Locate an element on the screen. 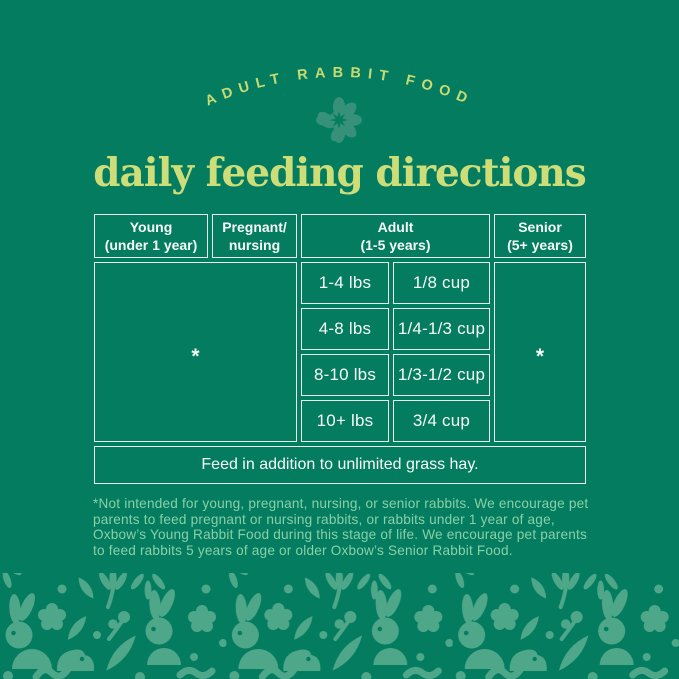 Image resolution: width=679 pixels, height=679 pixels. header-adult-line1: Adult is located at coordinates (395, 226).